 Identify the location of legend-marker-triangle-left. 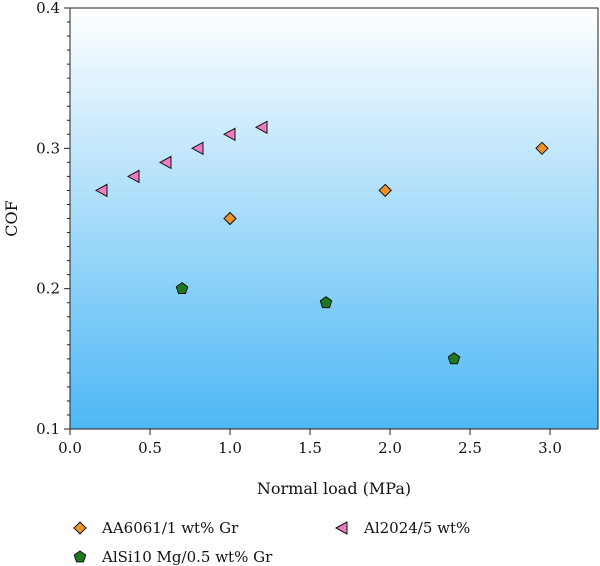
(341, 528).